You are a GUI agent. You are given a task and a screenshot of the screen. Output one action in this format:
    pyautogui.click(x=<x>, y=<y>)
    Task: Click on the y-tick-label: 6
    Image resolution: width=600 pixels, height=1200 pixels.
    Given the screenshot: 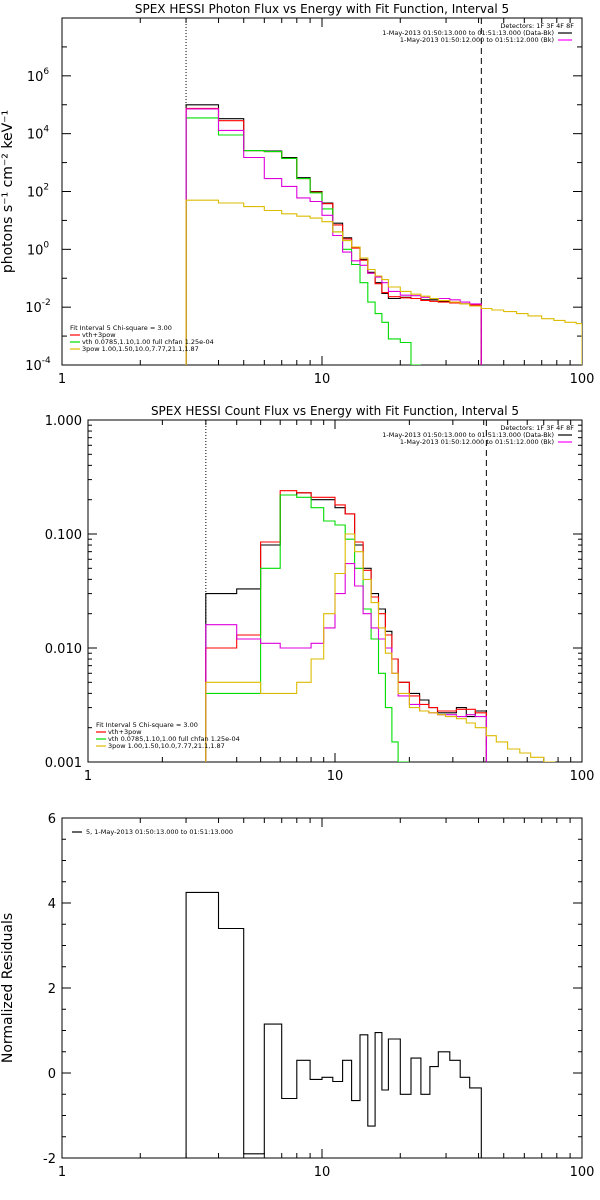 What is the action you would take?
    pyautogui.click(x=52, y=819)
    